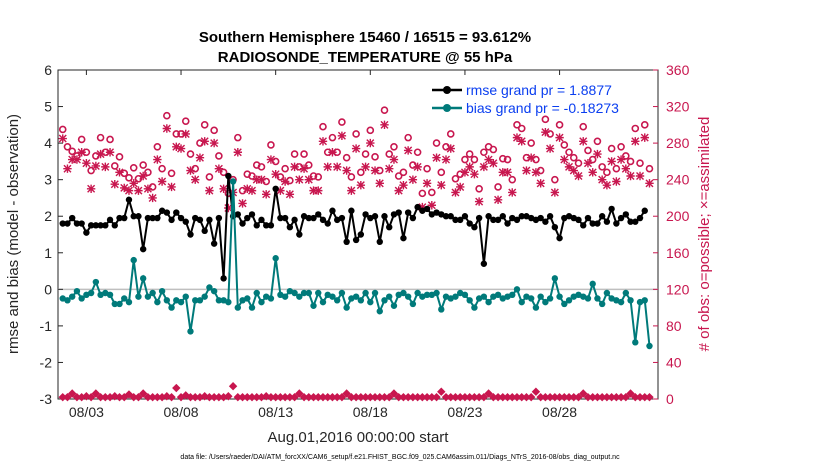 This screenshot has width=830, height=470. I want to click on legend-rmse-label: rmse grand pr = 1.8877, so click(539, 90).